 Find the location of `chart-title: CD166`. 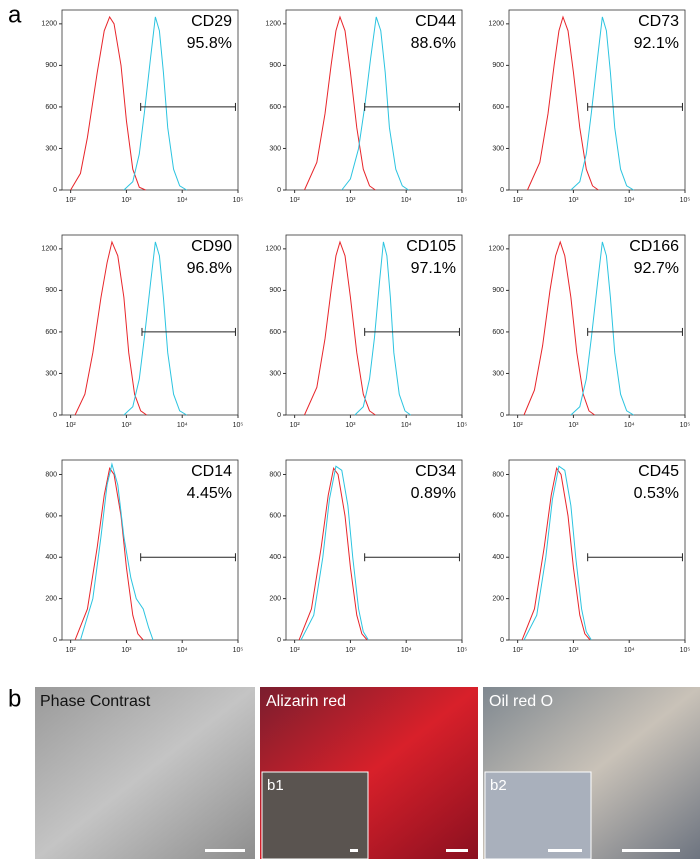

chart-title: CD166 is located at coordinates (654, 246).